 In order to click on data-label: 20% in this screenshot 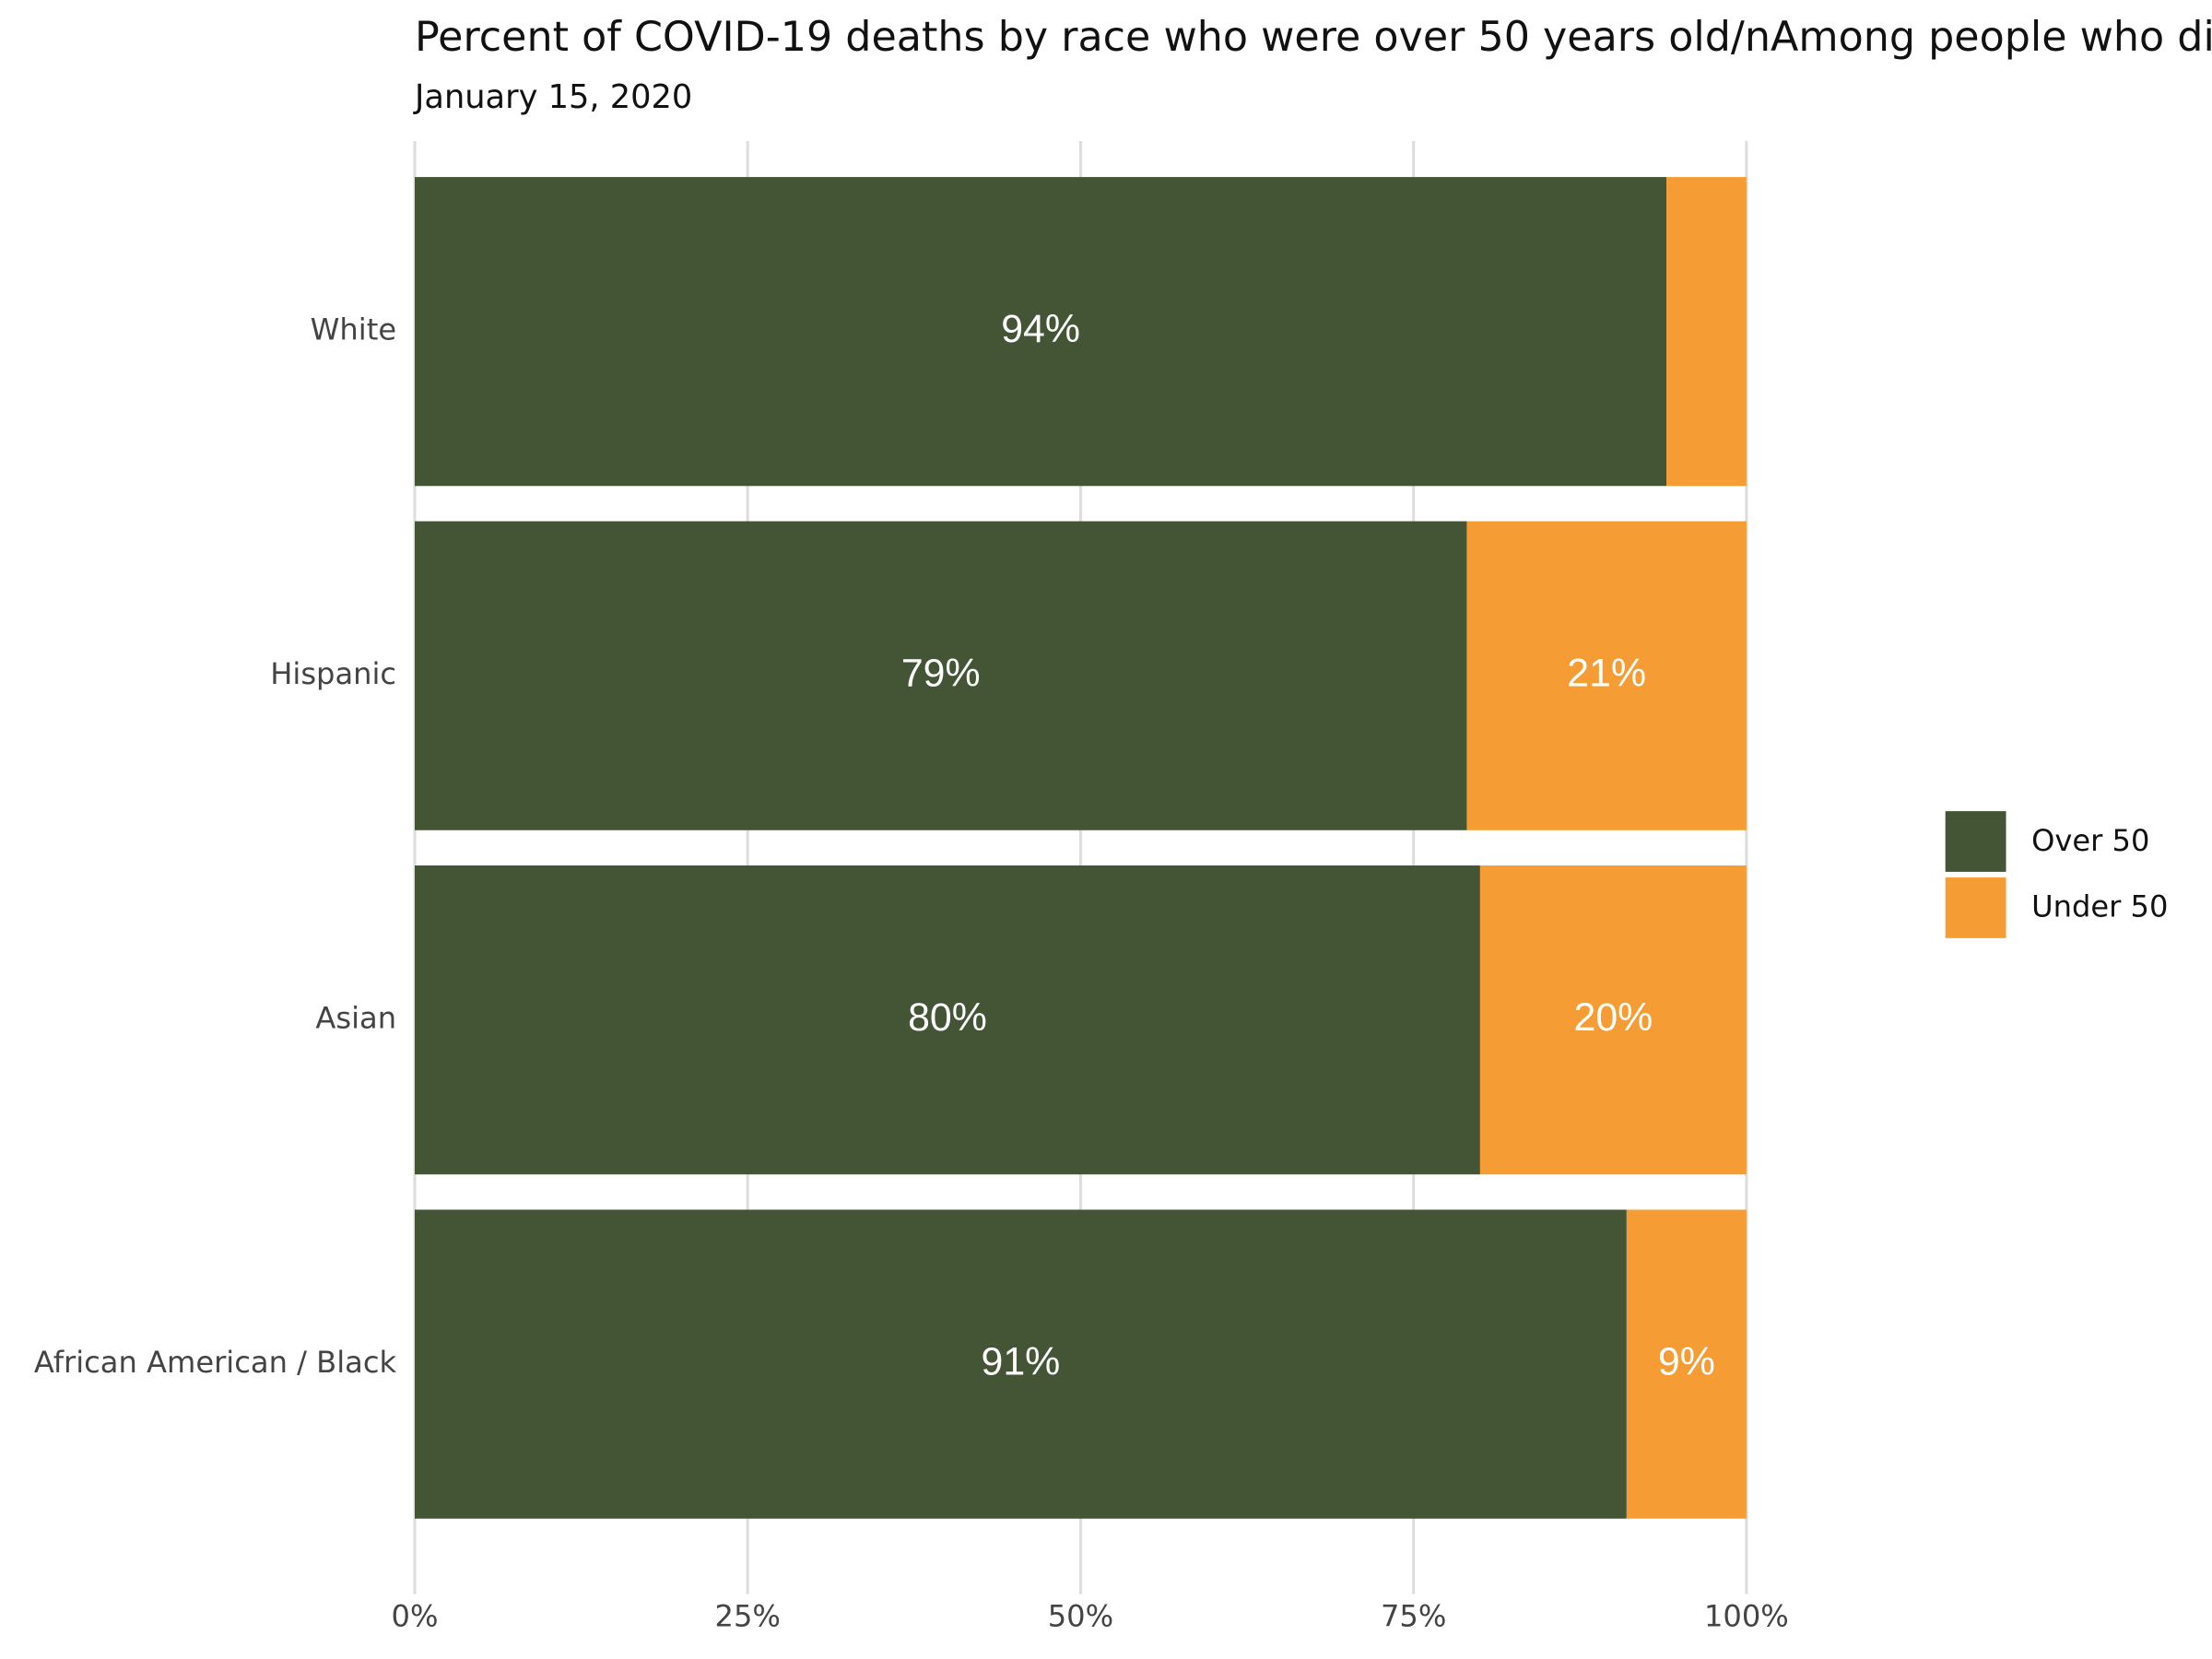, I will do `click(1613, 1017)`.